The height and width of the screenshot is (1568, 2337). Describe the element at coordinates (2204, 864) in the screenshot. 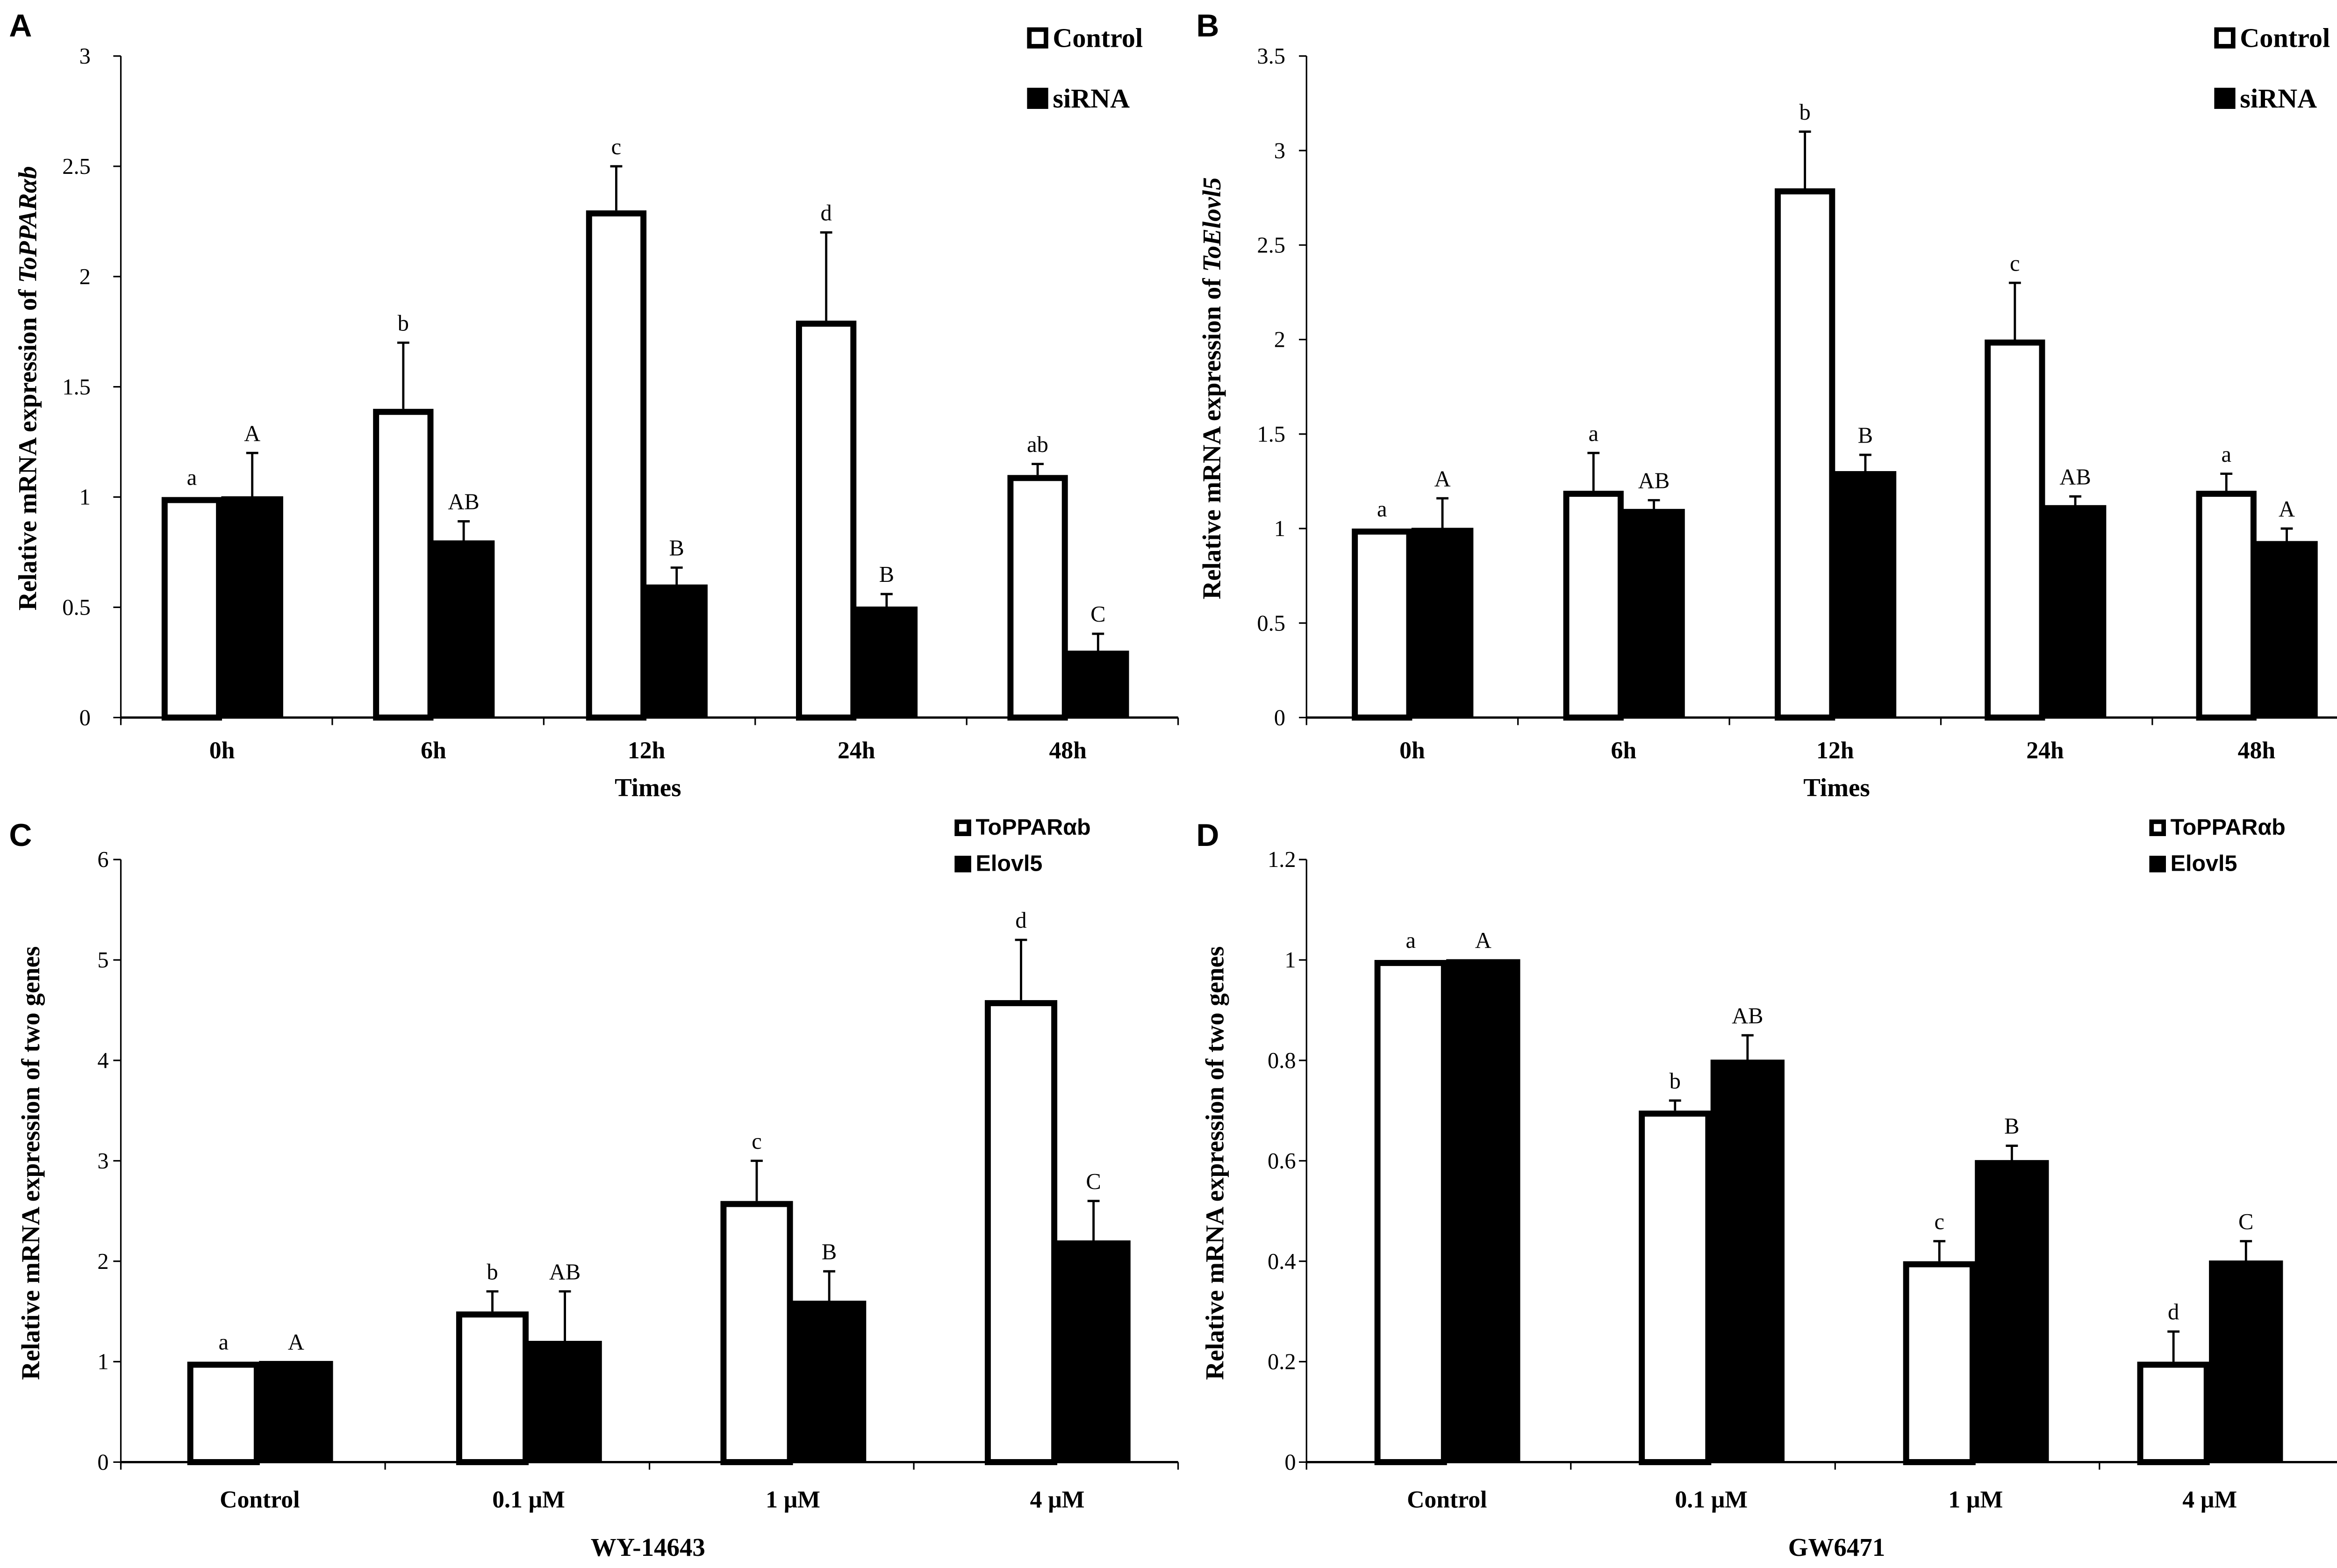

I see `legend-label: Elovl5` at that location.